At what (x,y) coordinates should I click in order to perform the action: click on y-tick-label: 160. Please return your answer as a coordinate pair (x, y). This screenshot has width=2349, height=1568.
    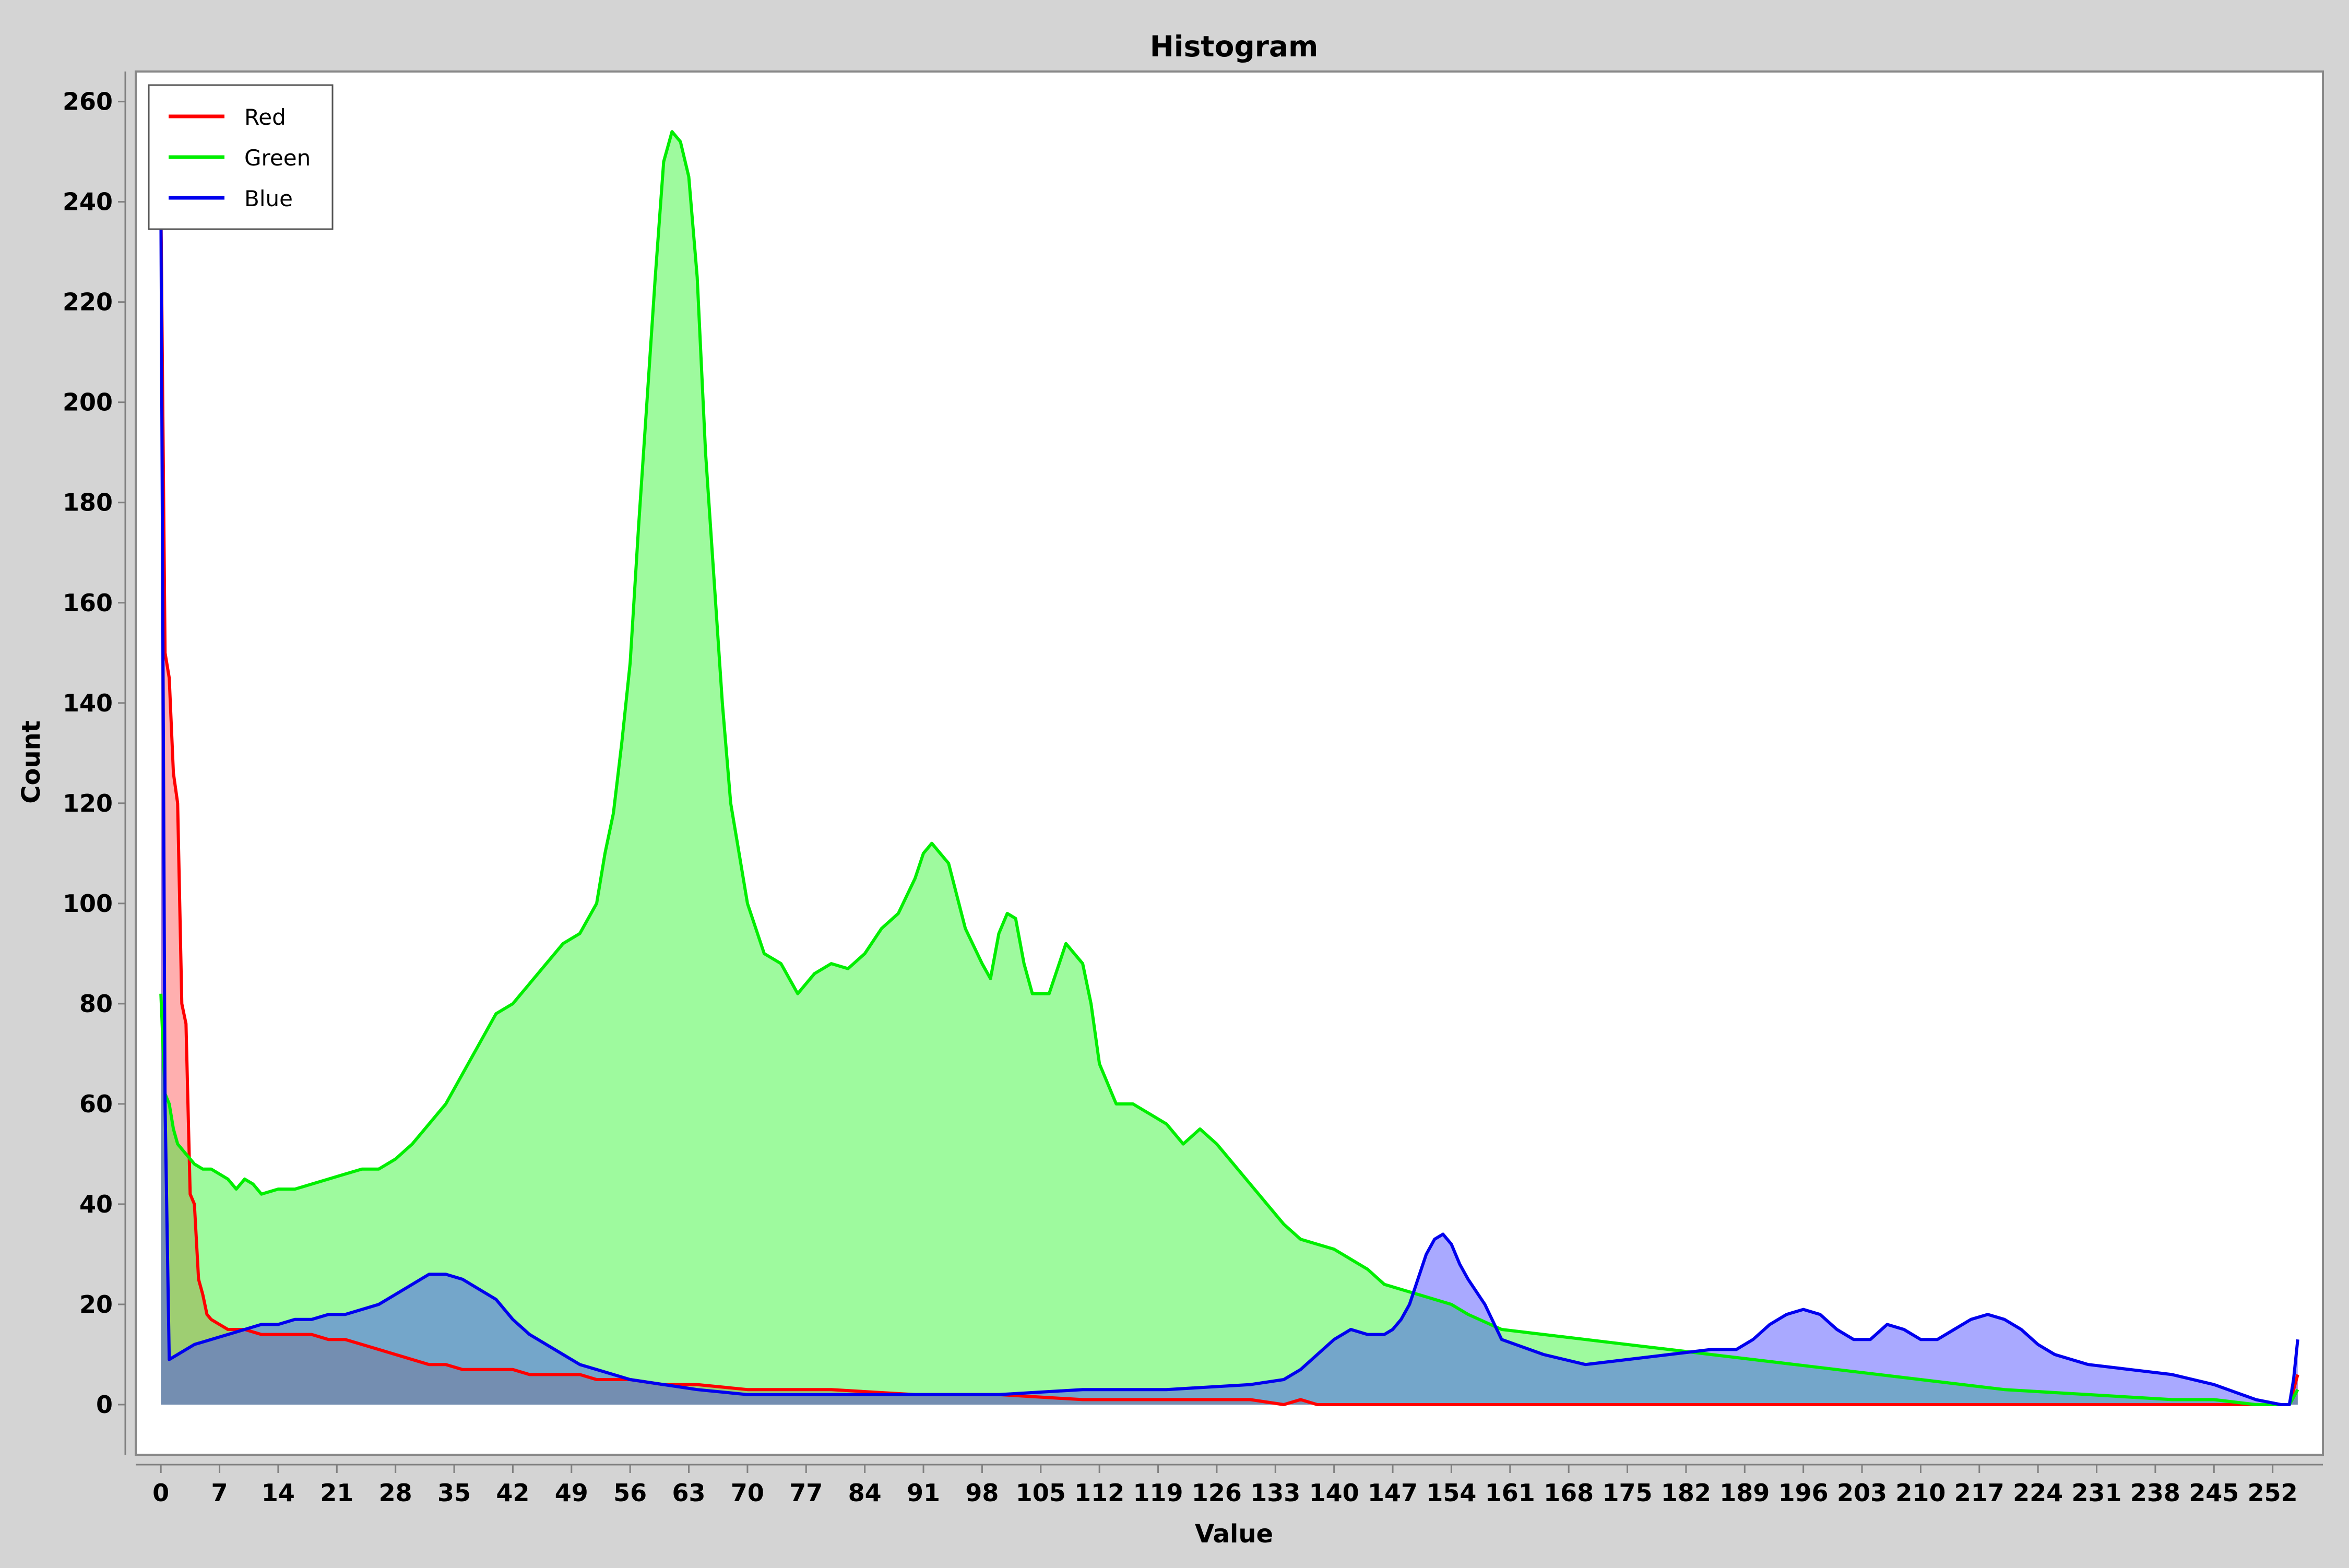
    Looking at the image, I should click on (88, 603).